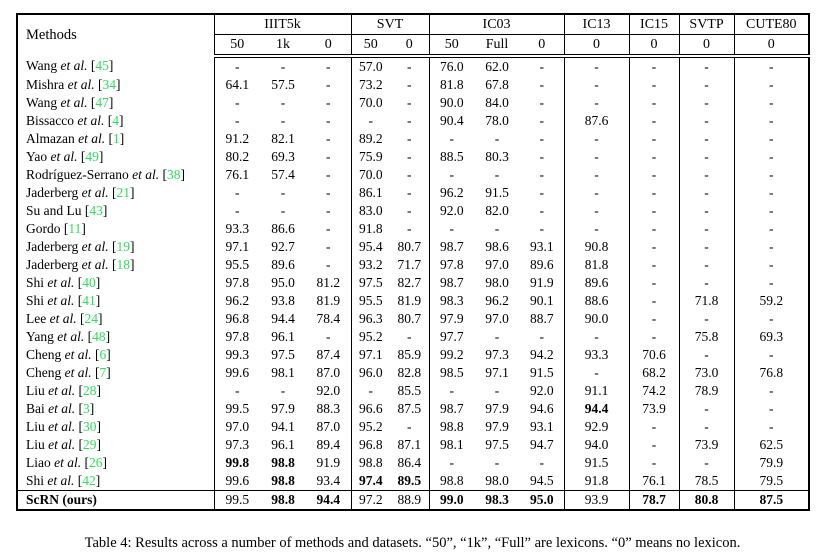 Image resolution: width=825 pixels, height=556 pixels. I want to click on result-cell: 97.4, so click(370, 481).